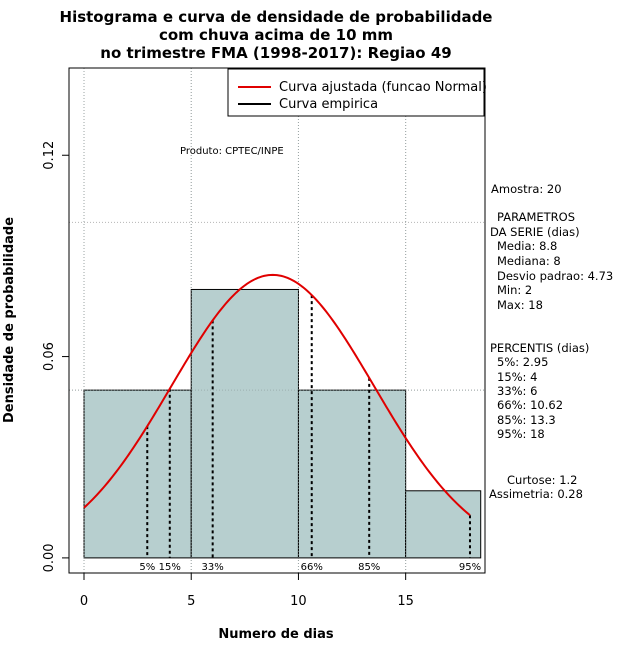 The width and height of the screenshot is (640, 660). What do you see at coordinates (213, 567) in the screenshot?
I see `percentile-label: 33%` at bounding box center [213, 567].